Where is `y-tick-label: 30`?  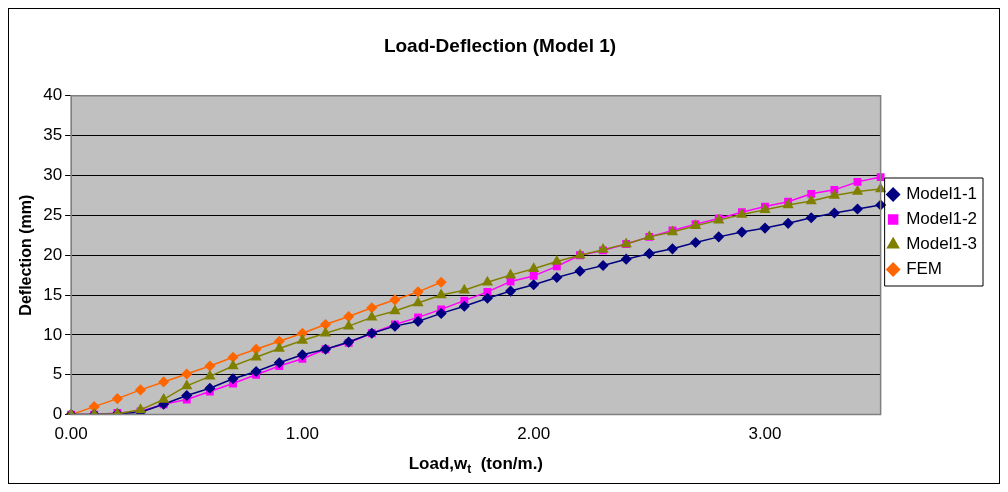 y-tick-label: 30 is located at coordinates (53, 175).